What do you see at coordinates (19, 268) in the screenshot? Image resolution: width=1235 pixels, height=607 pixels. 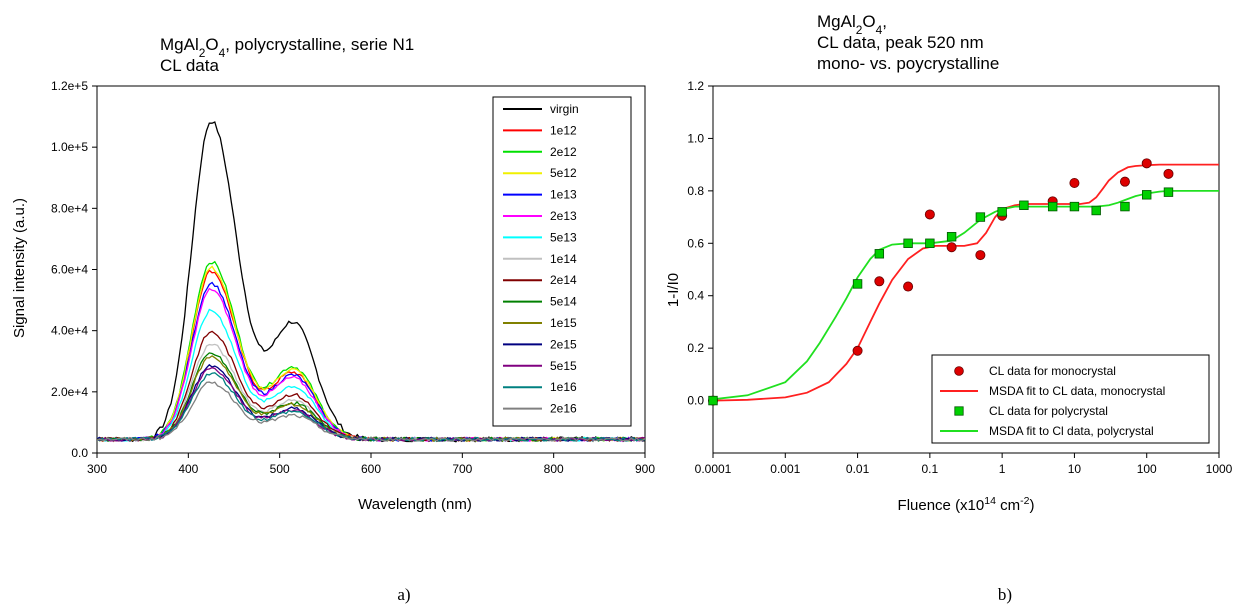 I see `left-y-axis-label: Signal intensity (a.u.)` at bounding box center [19, 268].